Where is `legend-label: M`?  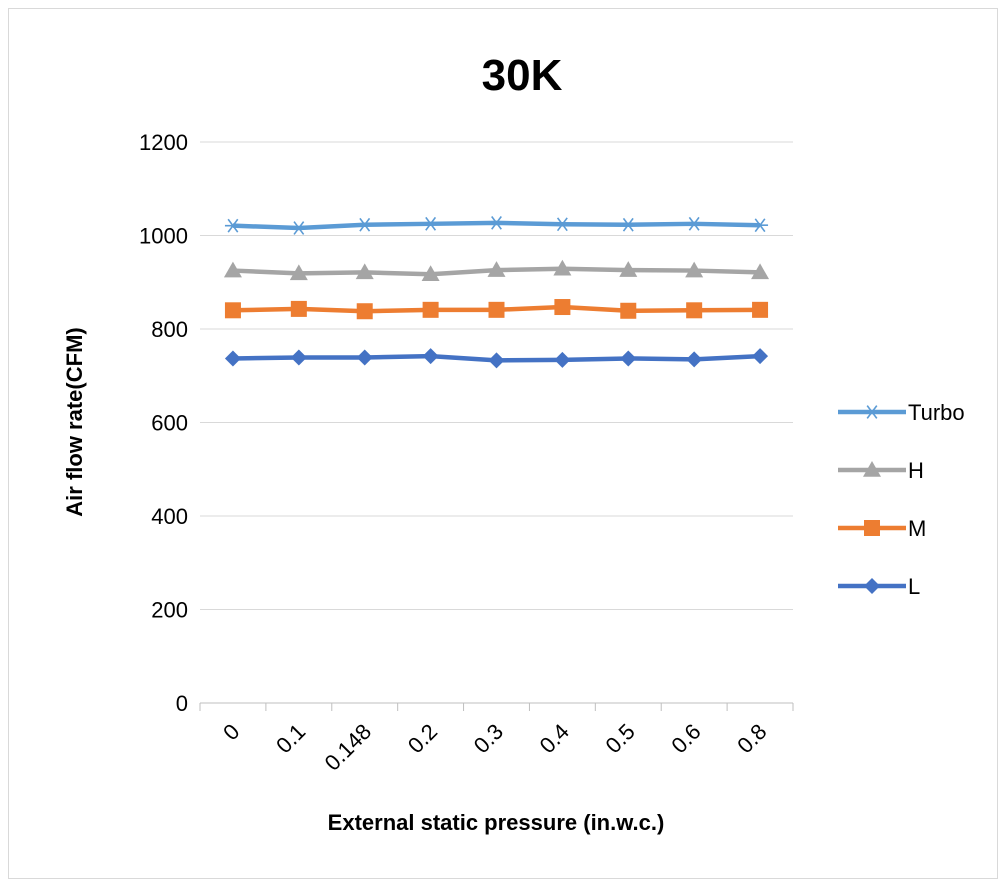 legend-label: M is located at coordinates (917, 528).